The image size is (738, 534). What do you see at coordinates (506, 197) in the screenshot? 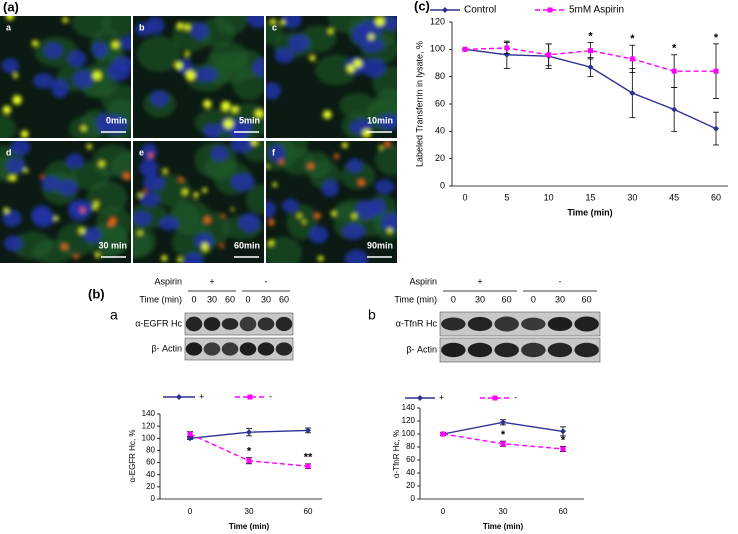
I see `x-tick-label: 5` at bounding box center [506, 197].